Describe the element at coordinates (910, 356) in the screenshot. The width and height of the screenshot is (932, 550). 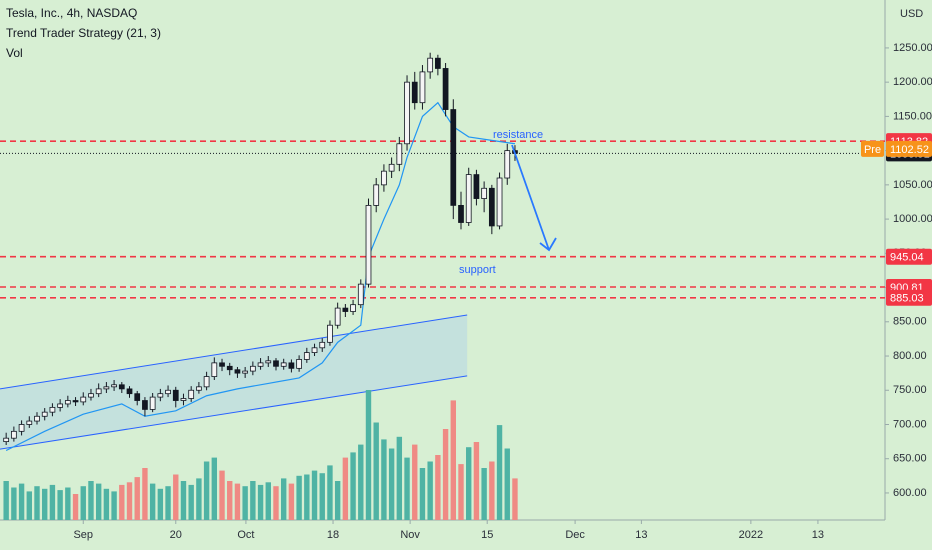
I see `y-tick-label: 800.00` at that location.